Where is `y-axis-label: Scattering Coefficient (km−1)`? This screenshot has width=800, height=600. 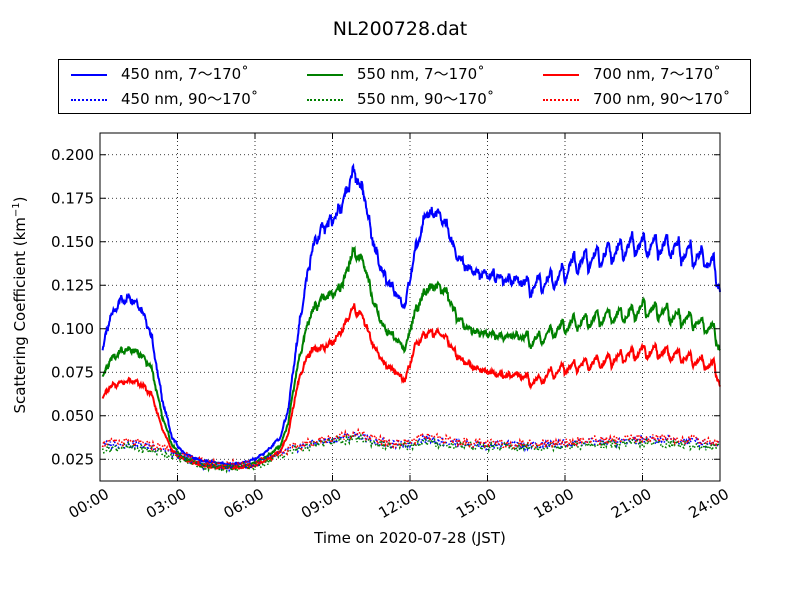
y-axis-label: Scattering Coefficient (km−1) is located at coordinates (20, 305).